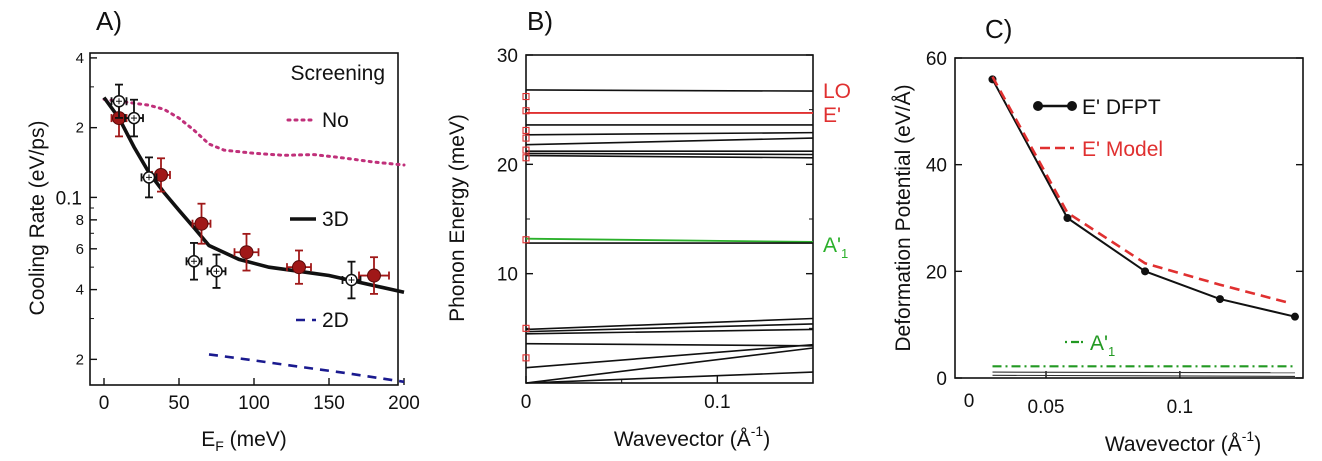 Image resolution: width=1322 pixels, height=461 pixels. What do you see at coordinates (457, 218) in the screenshot?
I see `y-axis-label-b: Phonon Energy (meV)` at bounding box center [457, 218].